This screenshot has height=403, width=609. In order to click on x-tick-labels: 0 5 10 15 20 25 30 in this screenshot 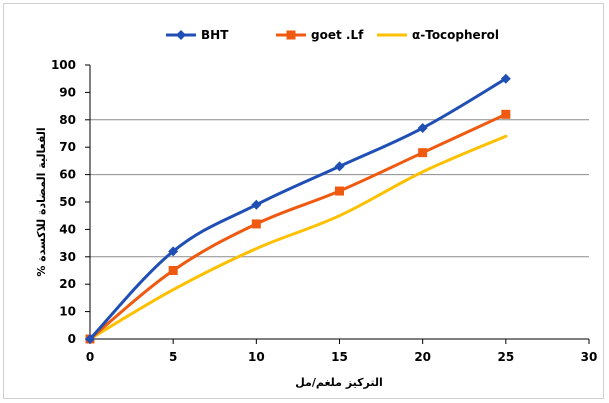, I will do `click(342, 357)`.